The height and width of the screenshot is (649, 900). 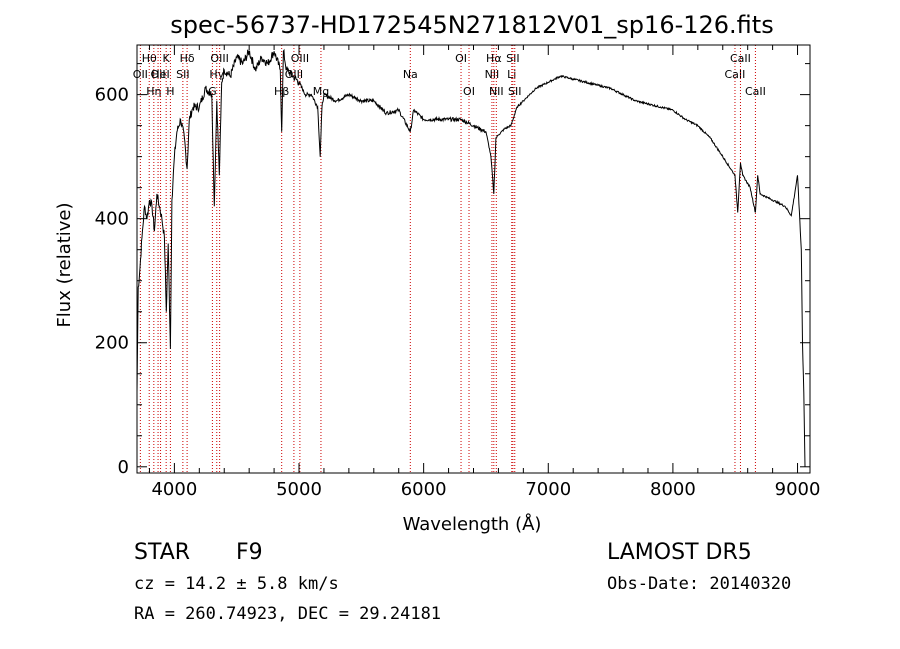 What do you see at coordinates (249, 552) in the screenshot?
I see `object-subclass-label: F9` at bounding box center [249, 552].